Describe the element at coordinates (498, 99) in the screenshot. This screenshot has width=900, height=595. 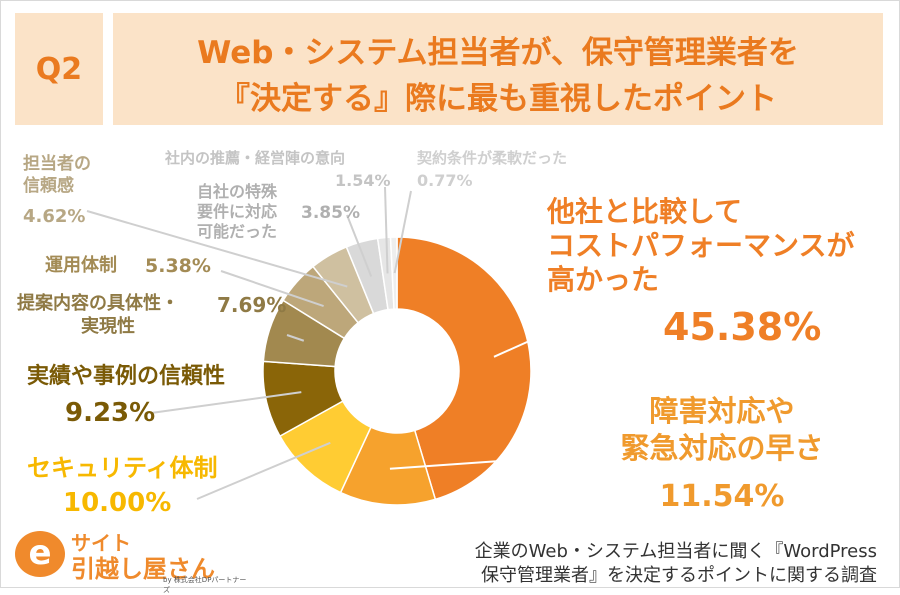
I see `title-line-2: 『決定する』際に最も重視したポイント` at that location.